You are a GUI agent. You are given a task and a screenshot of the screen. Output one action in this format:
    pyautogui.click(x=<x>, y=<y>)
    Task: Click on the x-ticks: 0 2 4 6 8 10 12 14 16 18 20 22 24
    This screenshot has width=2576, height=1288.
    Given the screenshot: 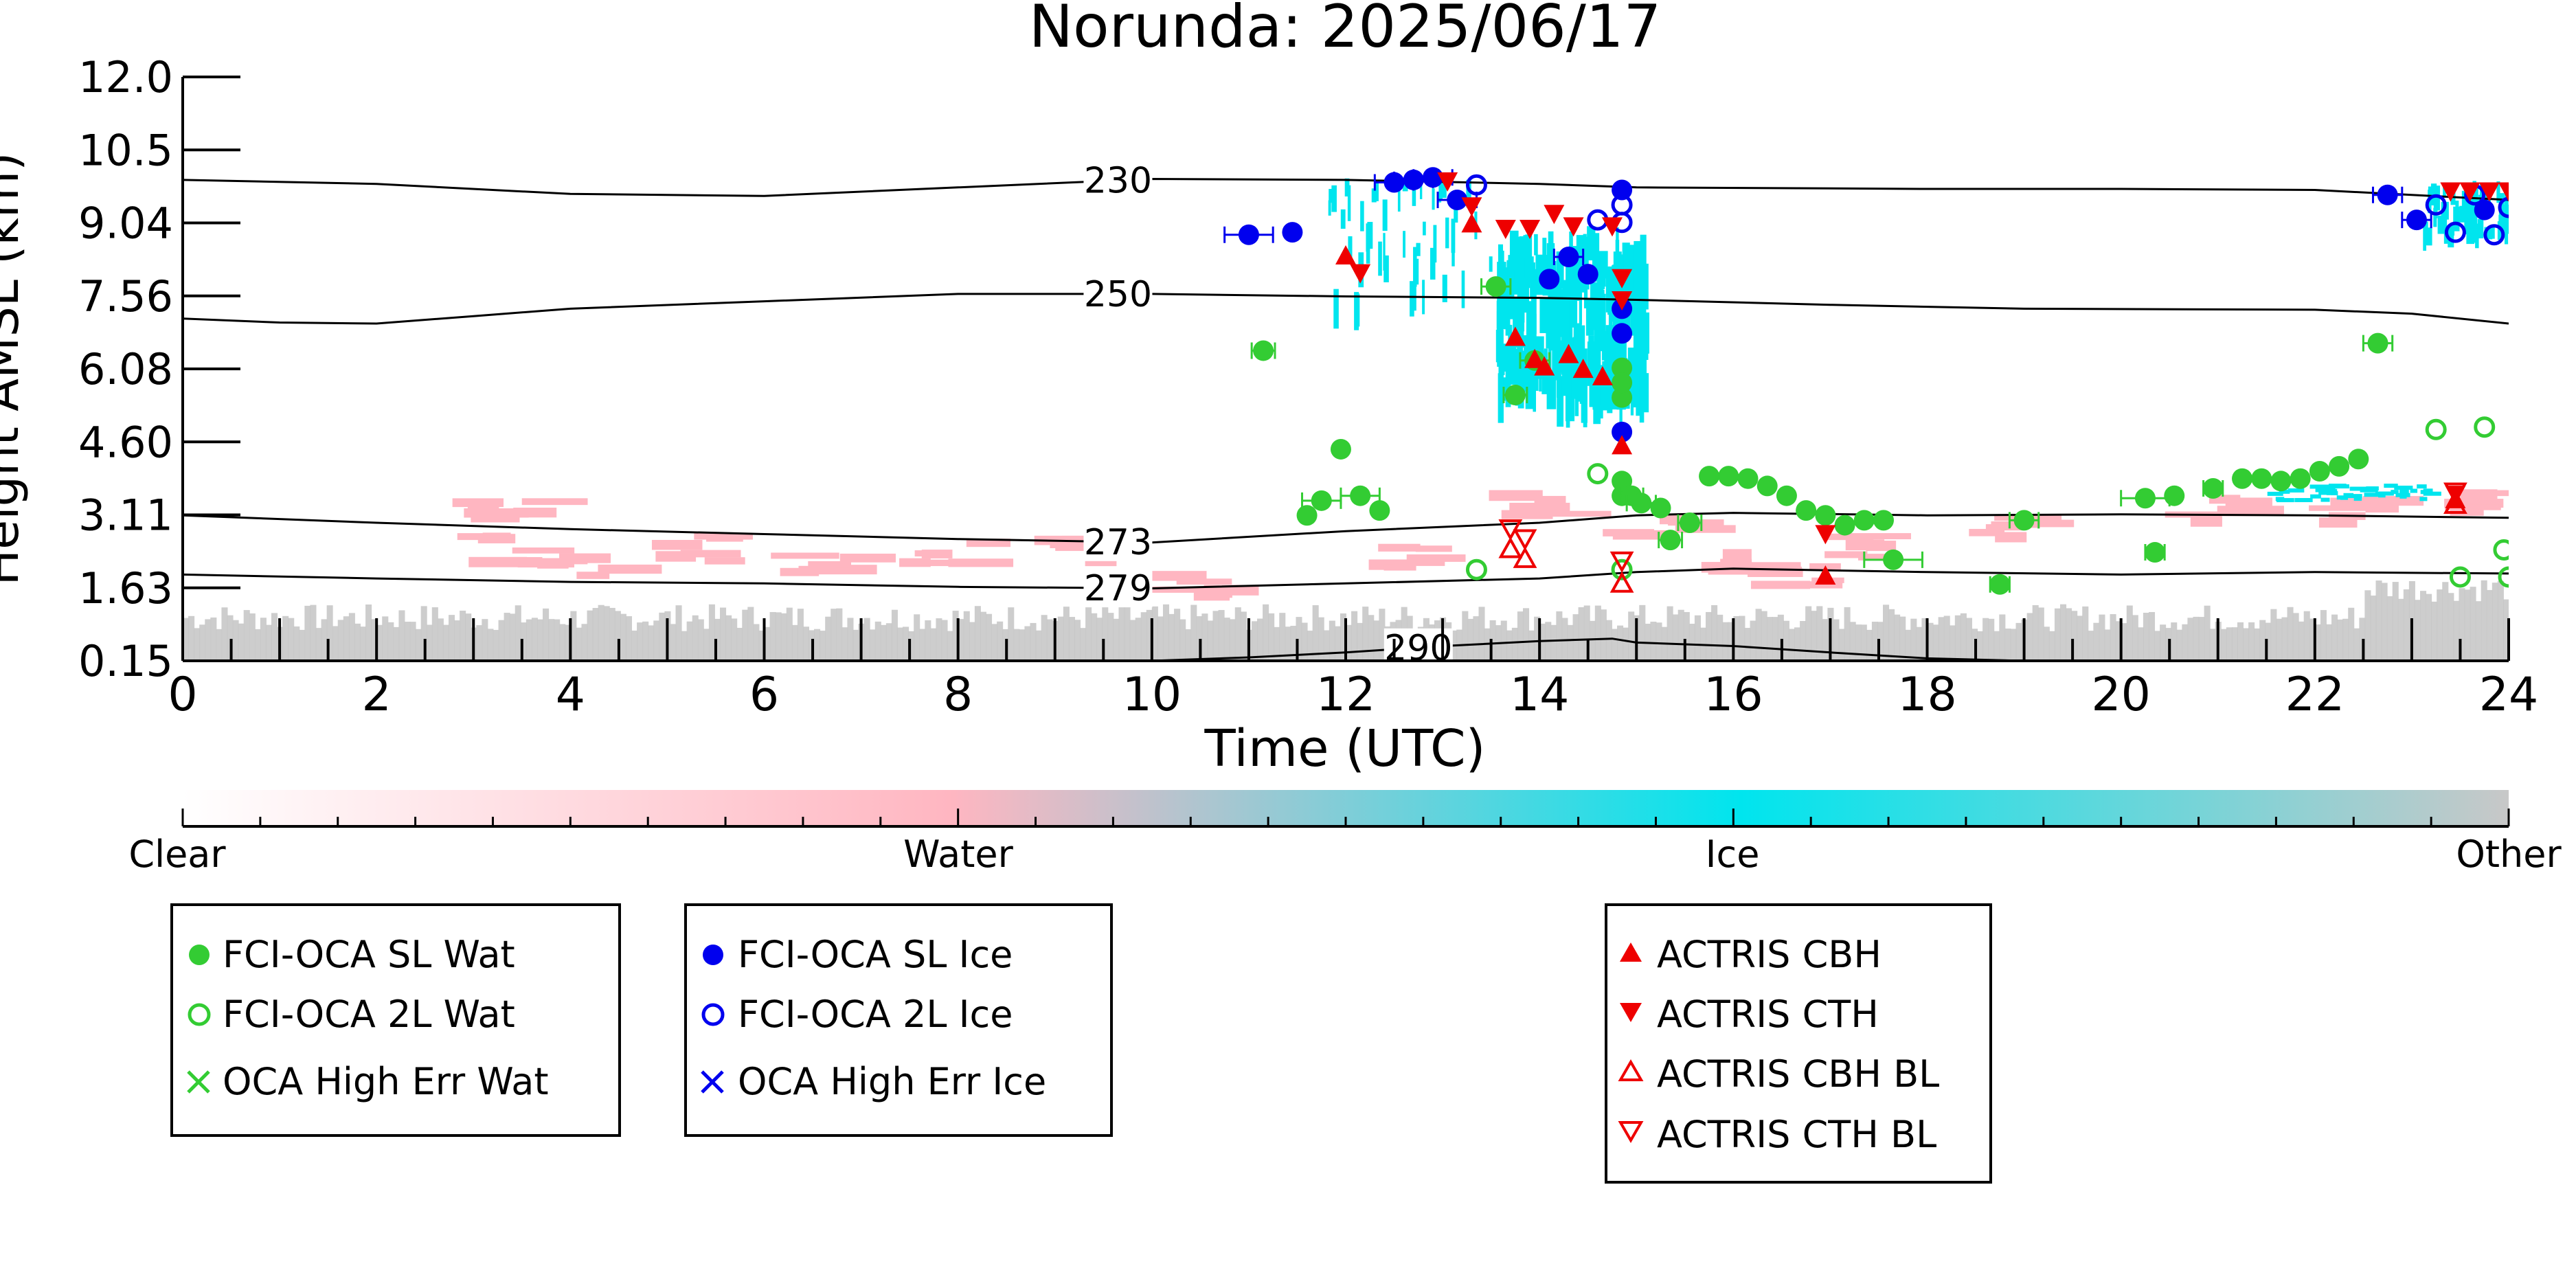 What is the action you would take?
    pyautogui.click(x=1353, y=670)
    